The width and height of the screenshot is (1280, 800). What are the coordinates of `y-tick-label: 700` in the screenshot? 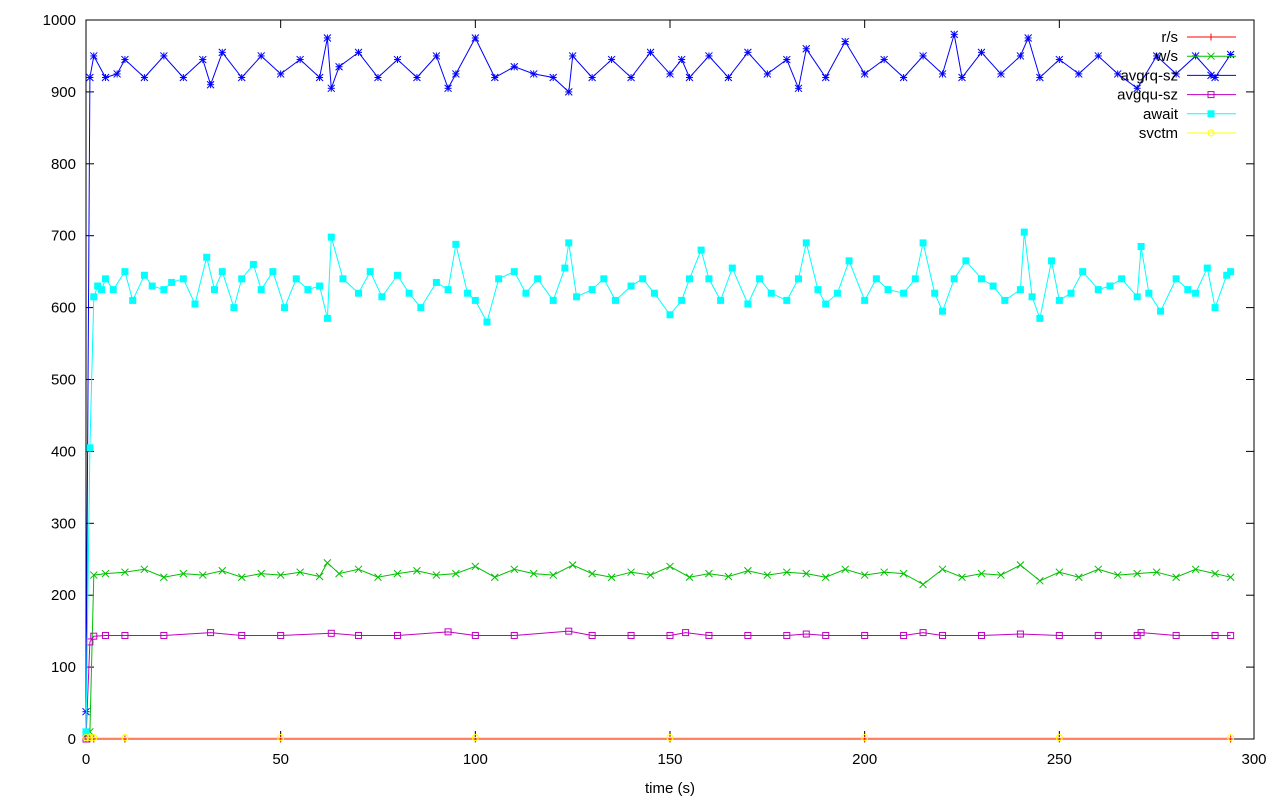 It's located at (63, 236).